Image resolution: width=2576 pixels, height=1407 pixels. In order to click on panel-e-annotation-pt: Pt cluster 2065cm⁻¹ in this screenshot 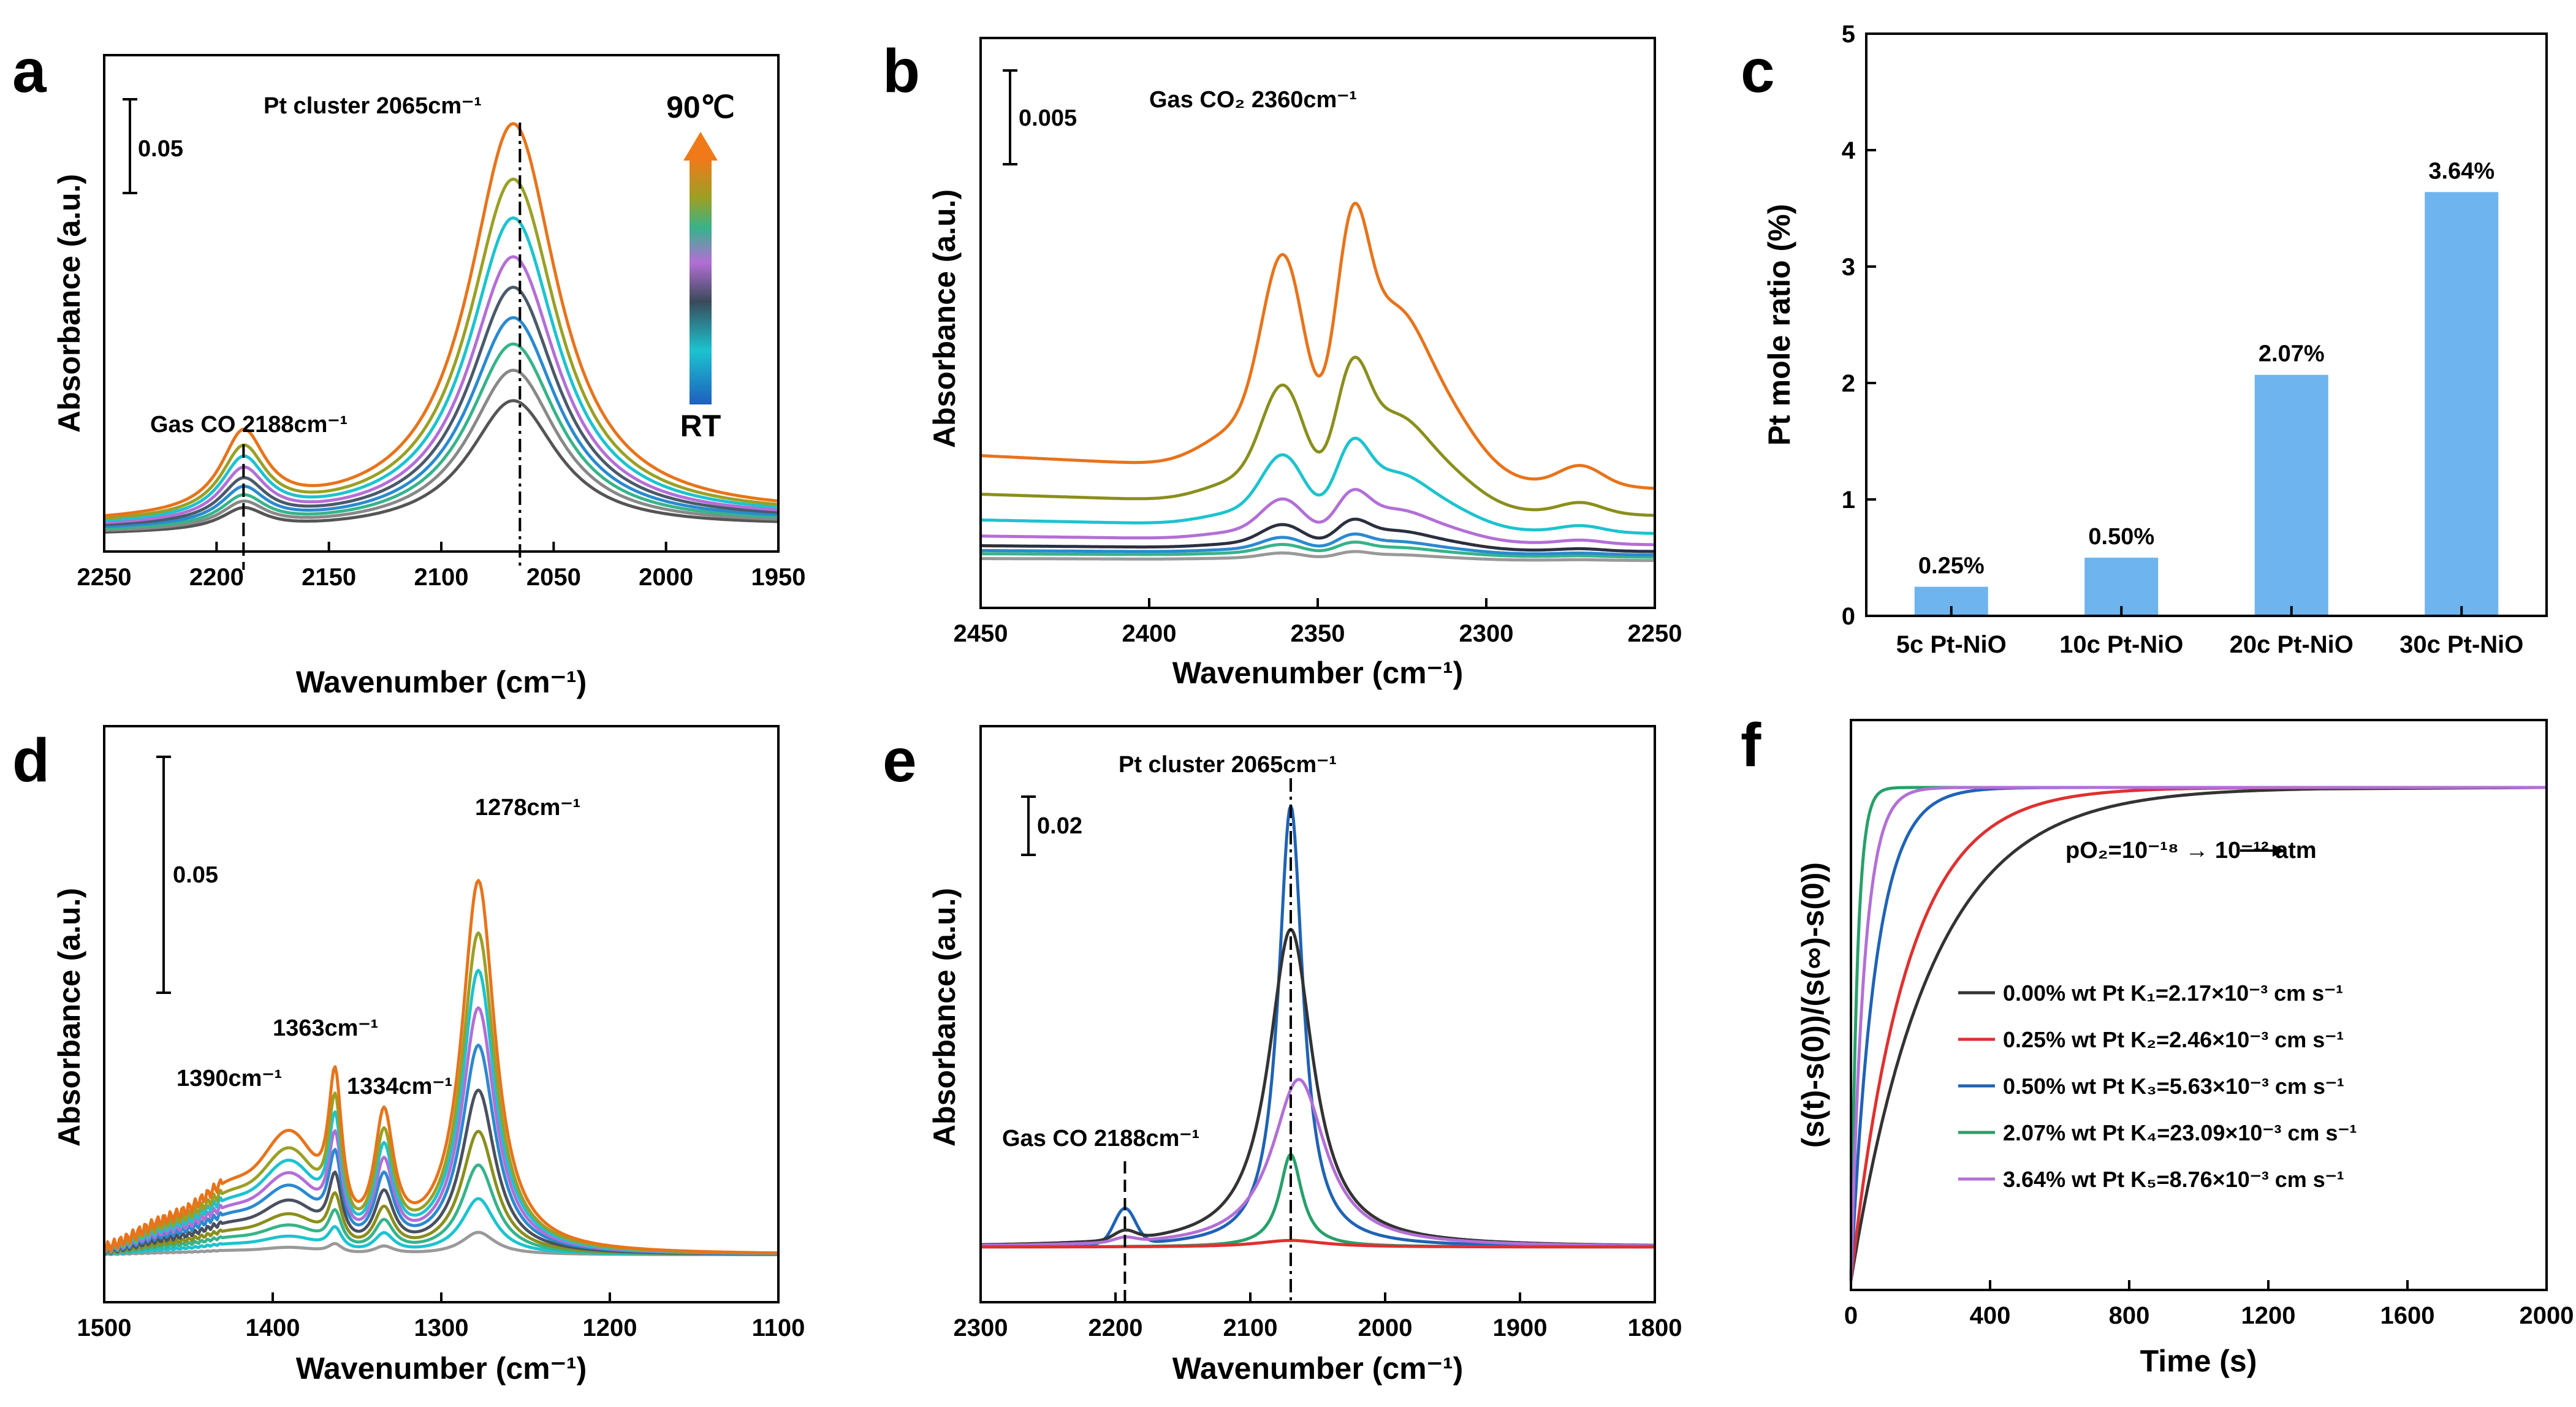, I will do `click(1228, 765)`.